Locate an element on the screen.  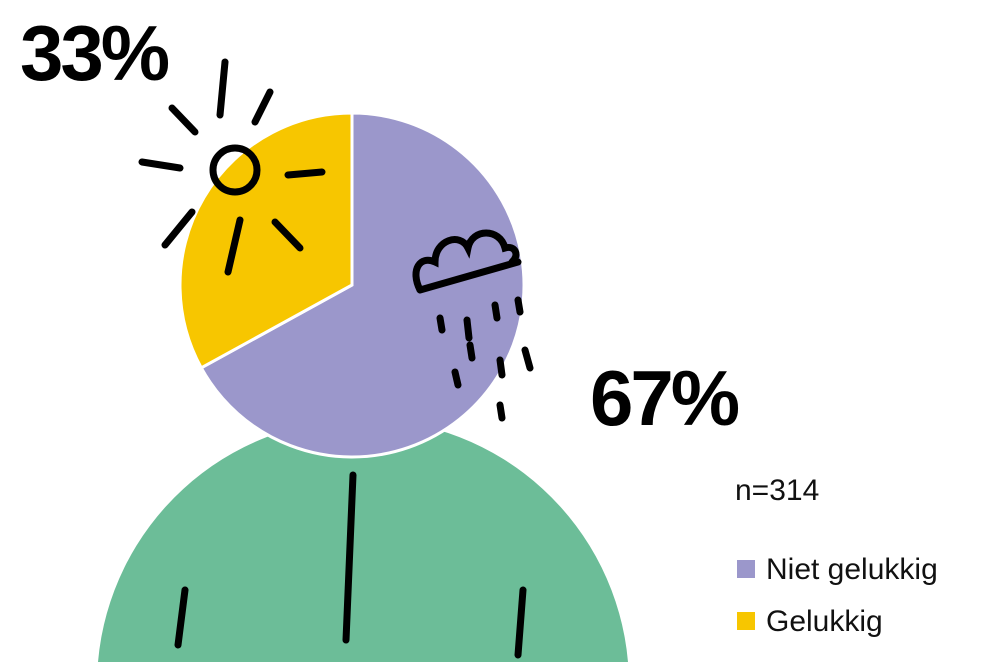
rain-icon is located at coordinates (473, 325).